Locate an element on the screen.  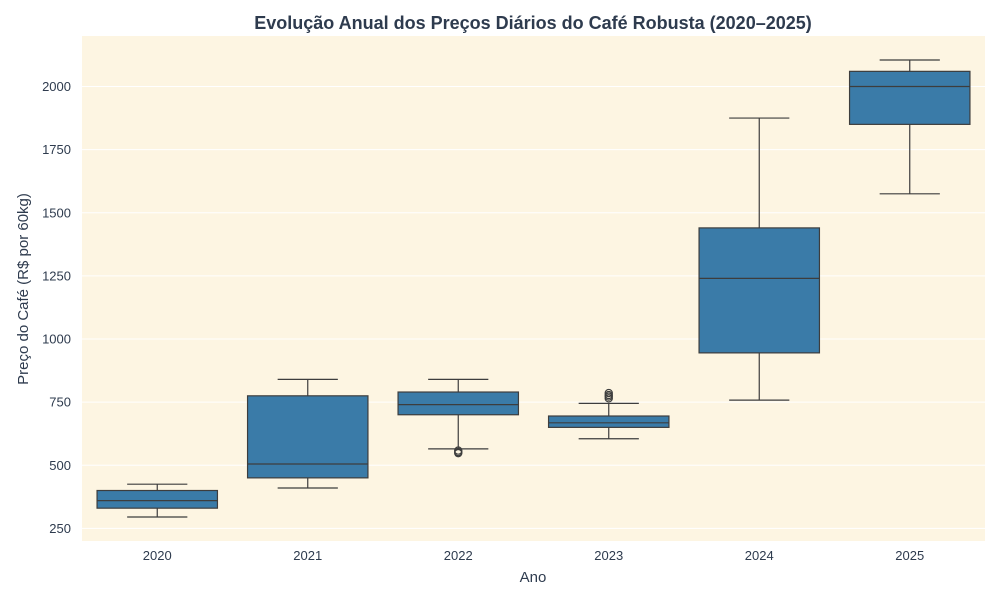
iqr-box-2021 is located at coordinates (307, 437).